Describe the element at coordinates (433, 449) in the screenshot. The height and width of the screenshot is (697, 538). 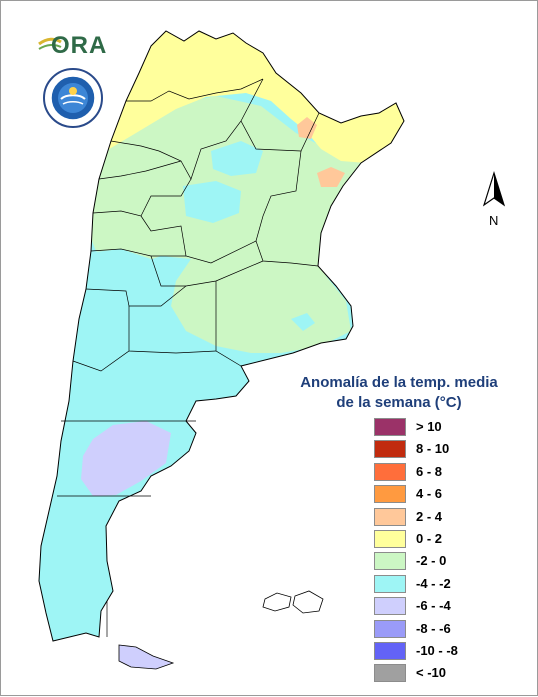
I see `legend-label: 8 - 10` at that location.